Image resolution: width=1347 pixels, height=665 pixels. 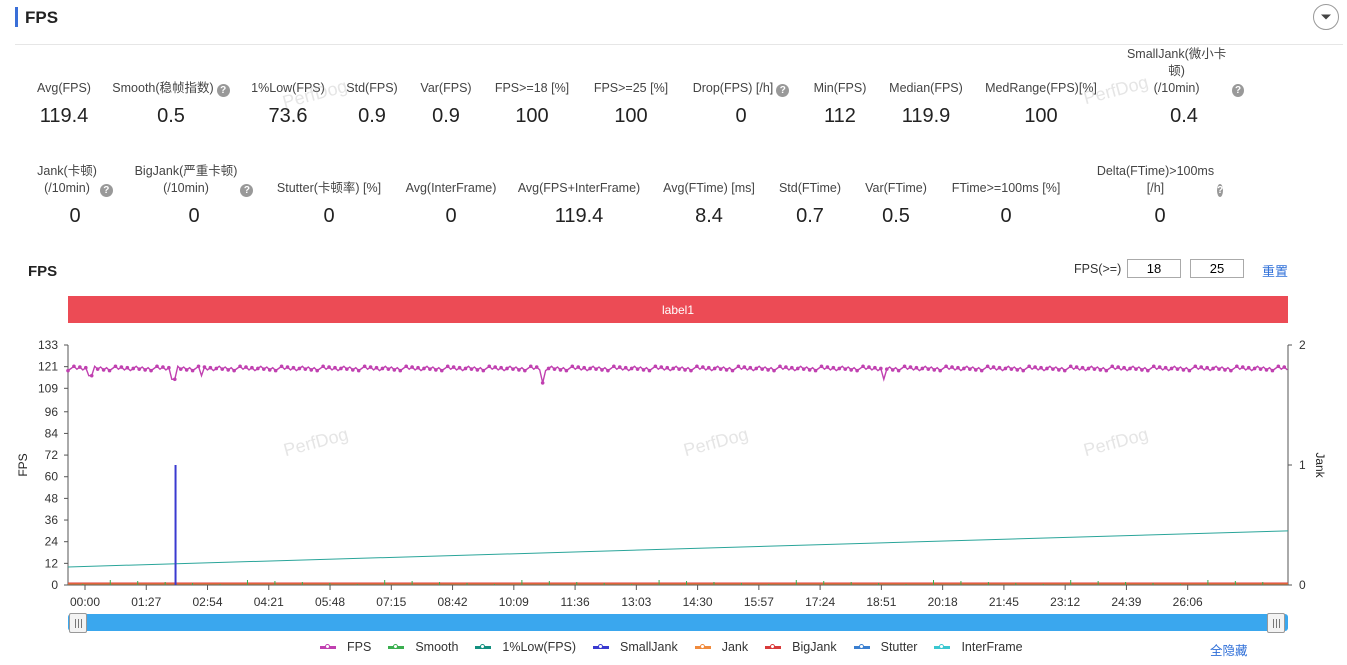 I want to click on range-handle-right, so click(x=1276, y=623).